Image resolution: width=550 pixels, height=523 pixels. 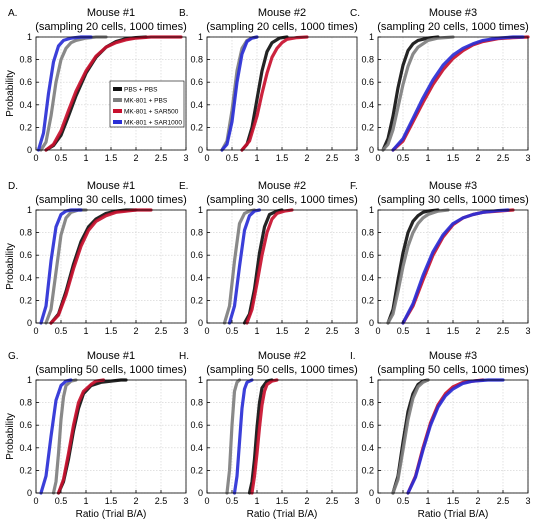 What do you see at coordinates (183, 13) in the screenshot?
I see `panel-letter: B.` at bounding box center [183, 13].